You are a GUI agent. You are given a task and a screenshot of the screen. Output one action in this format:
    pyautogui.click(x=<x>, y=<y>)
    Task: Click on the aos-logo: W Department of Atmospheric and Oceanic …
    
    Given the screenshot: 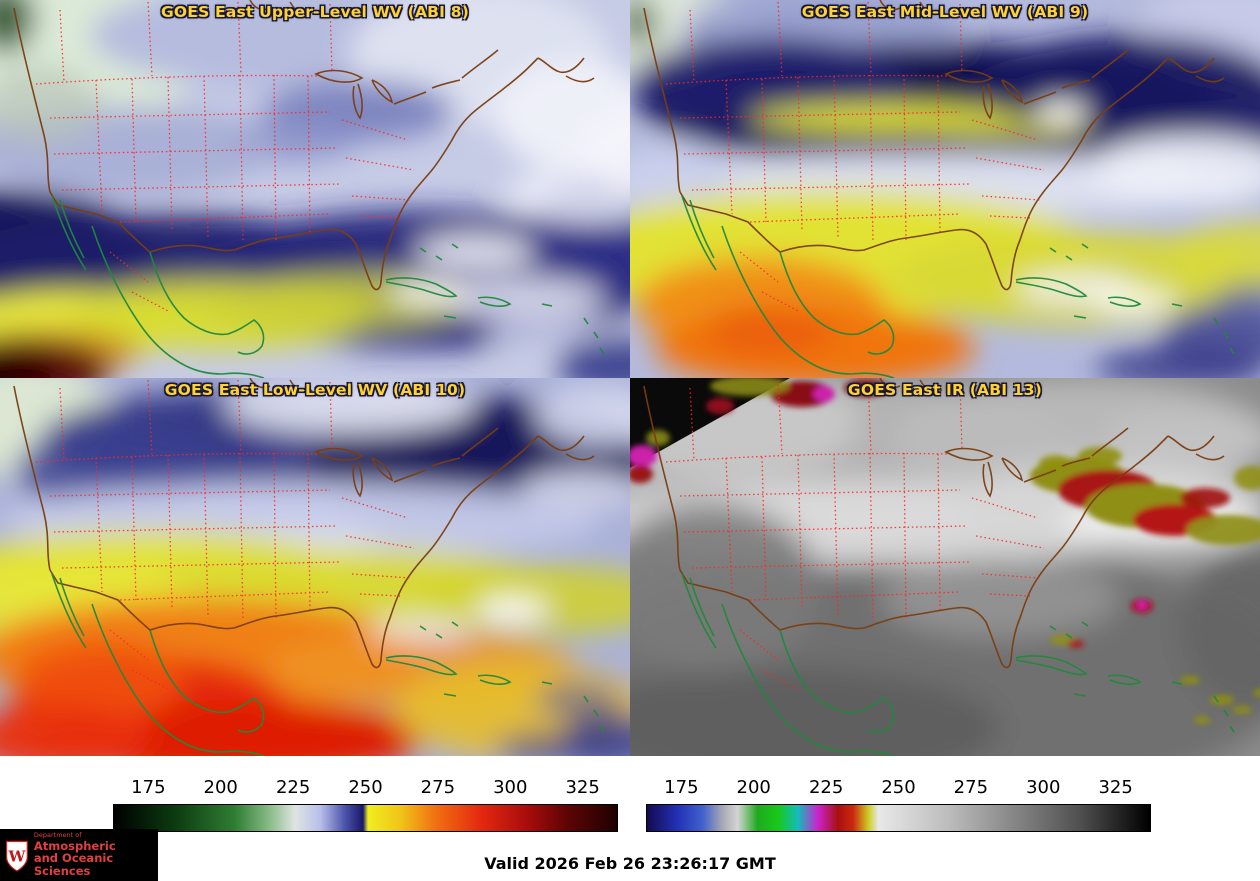 What is the action you would take?
    pyautogui.click(x=79, y=855)
    